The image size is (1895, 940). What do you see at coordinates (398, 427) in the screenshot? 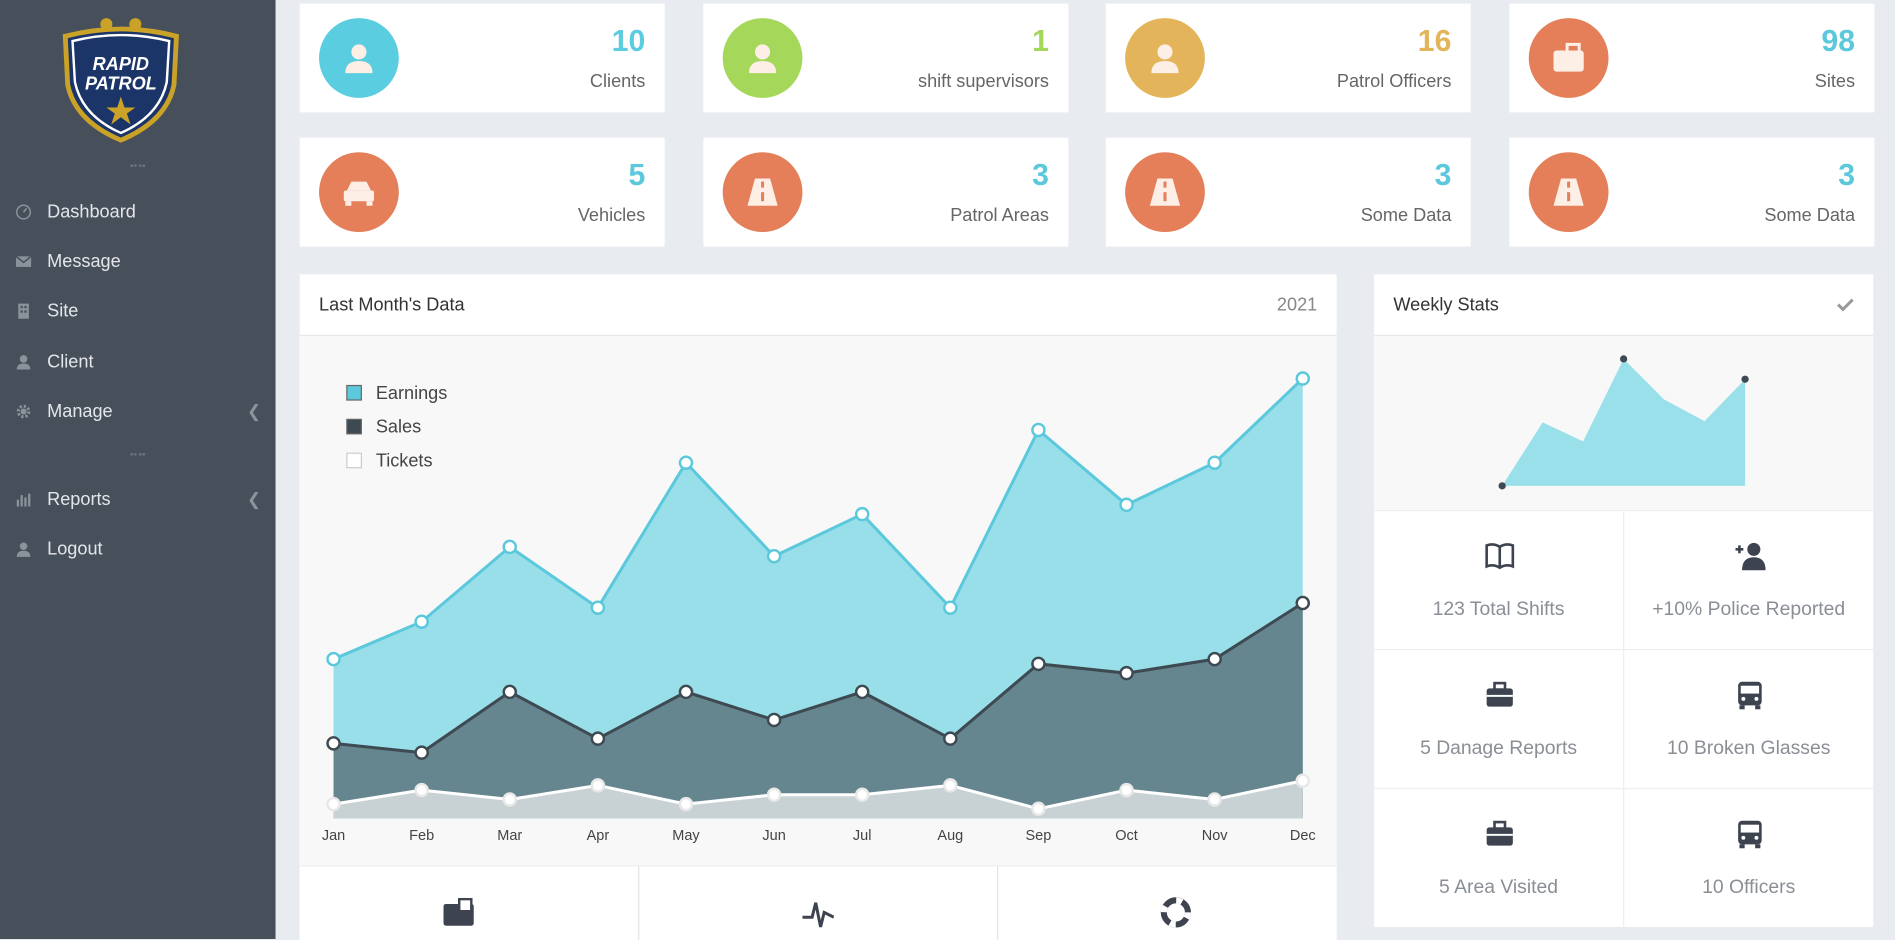
I see `legend-label: Sales` at bounding box center [398, 427].